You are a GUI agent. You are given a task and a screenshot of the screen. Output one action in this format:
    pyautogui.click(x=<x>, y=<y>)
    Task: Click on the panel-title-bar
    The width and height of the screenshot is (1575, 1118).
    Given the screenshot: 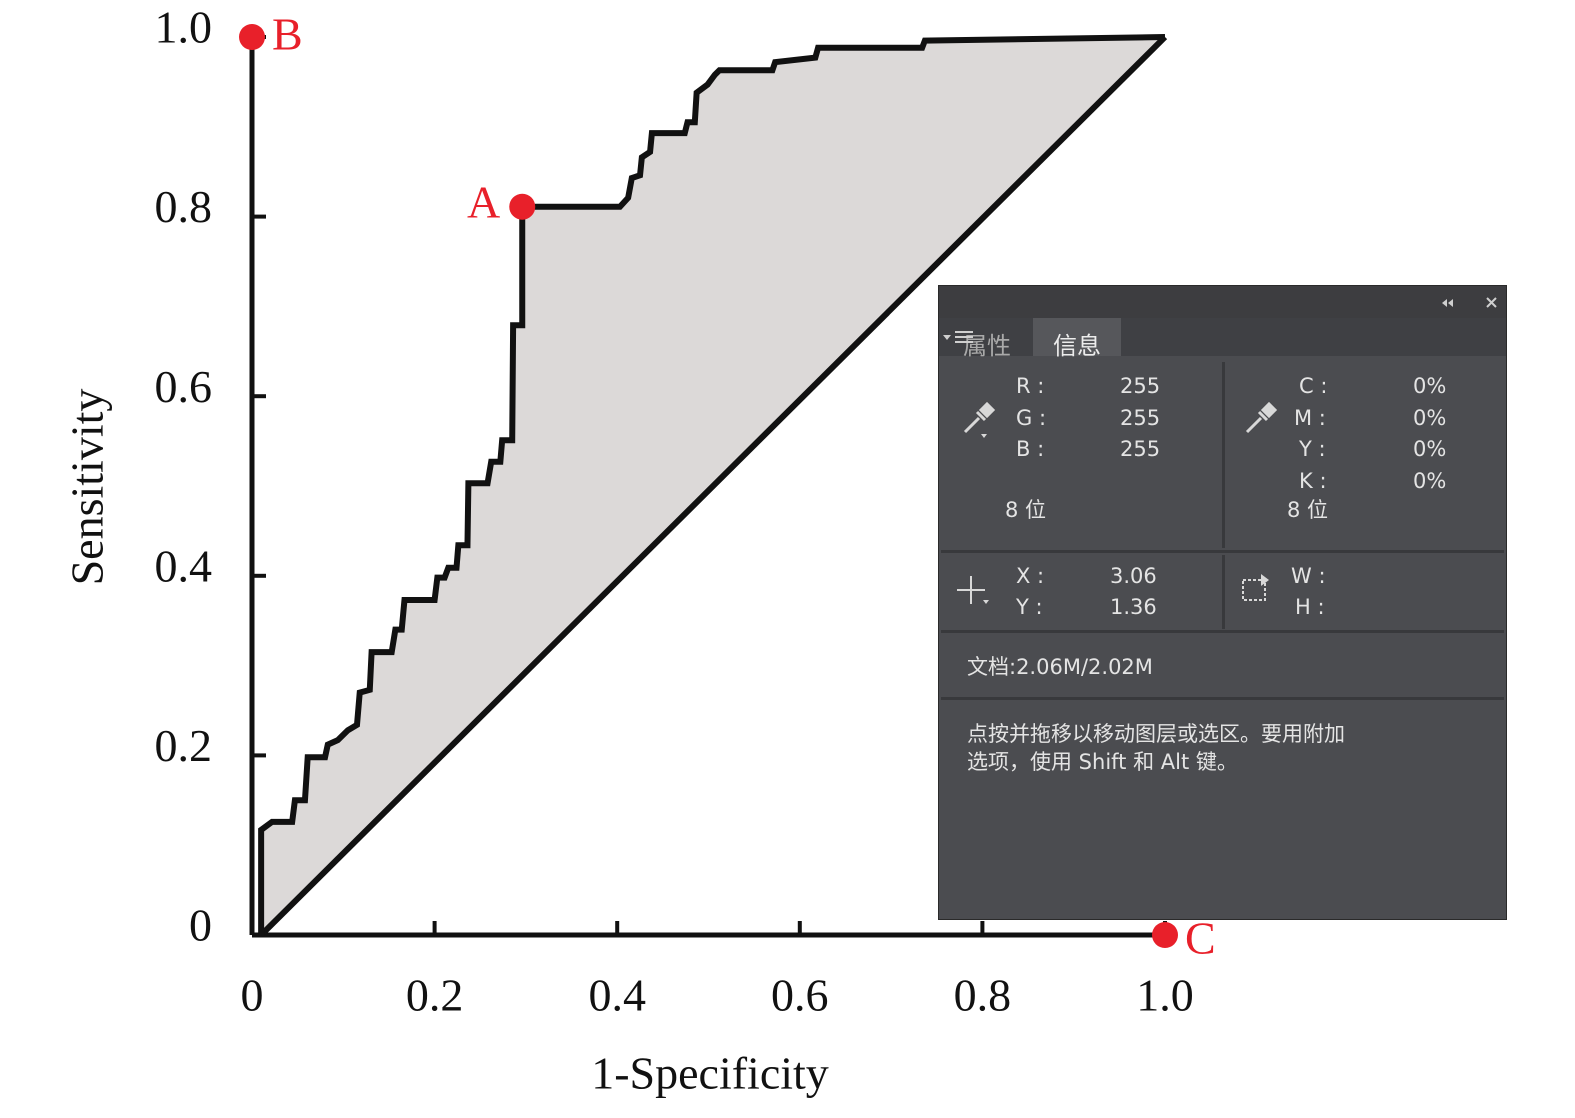 What is the action you would take?
    pyautogui.click(x=1222, y=302)
    